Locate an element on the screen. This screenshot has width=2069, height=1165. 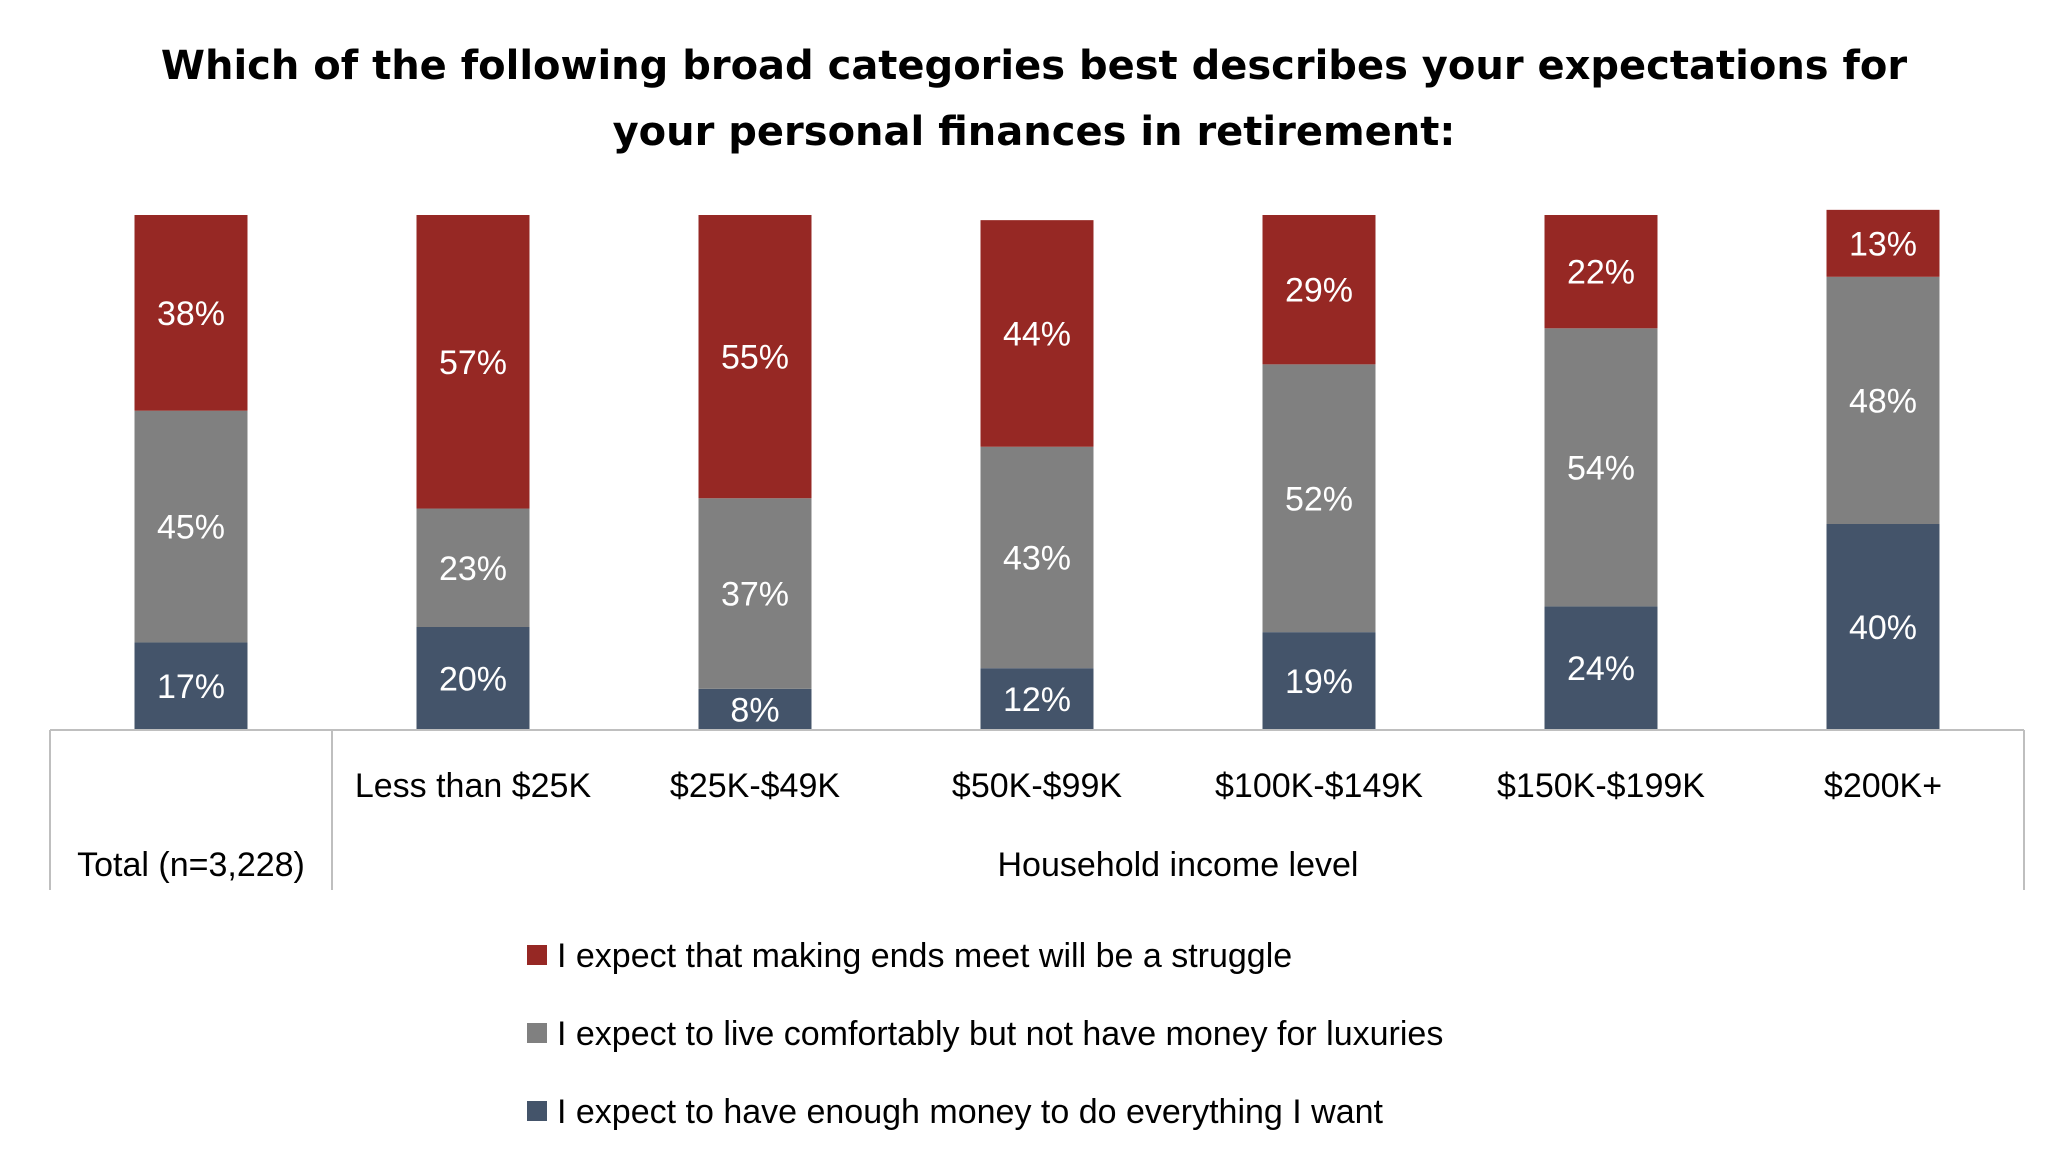
data-label-200k-series-2: 13% is located at coordinates (1883, 244).